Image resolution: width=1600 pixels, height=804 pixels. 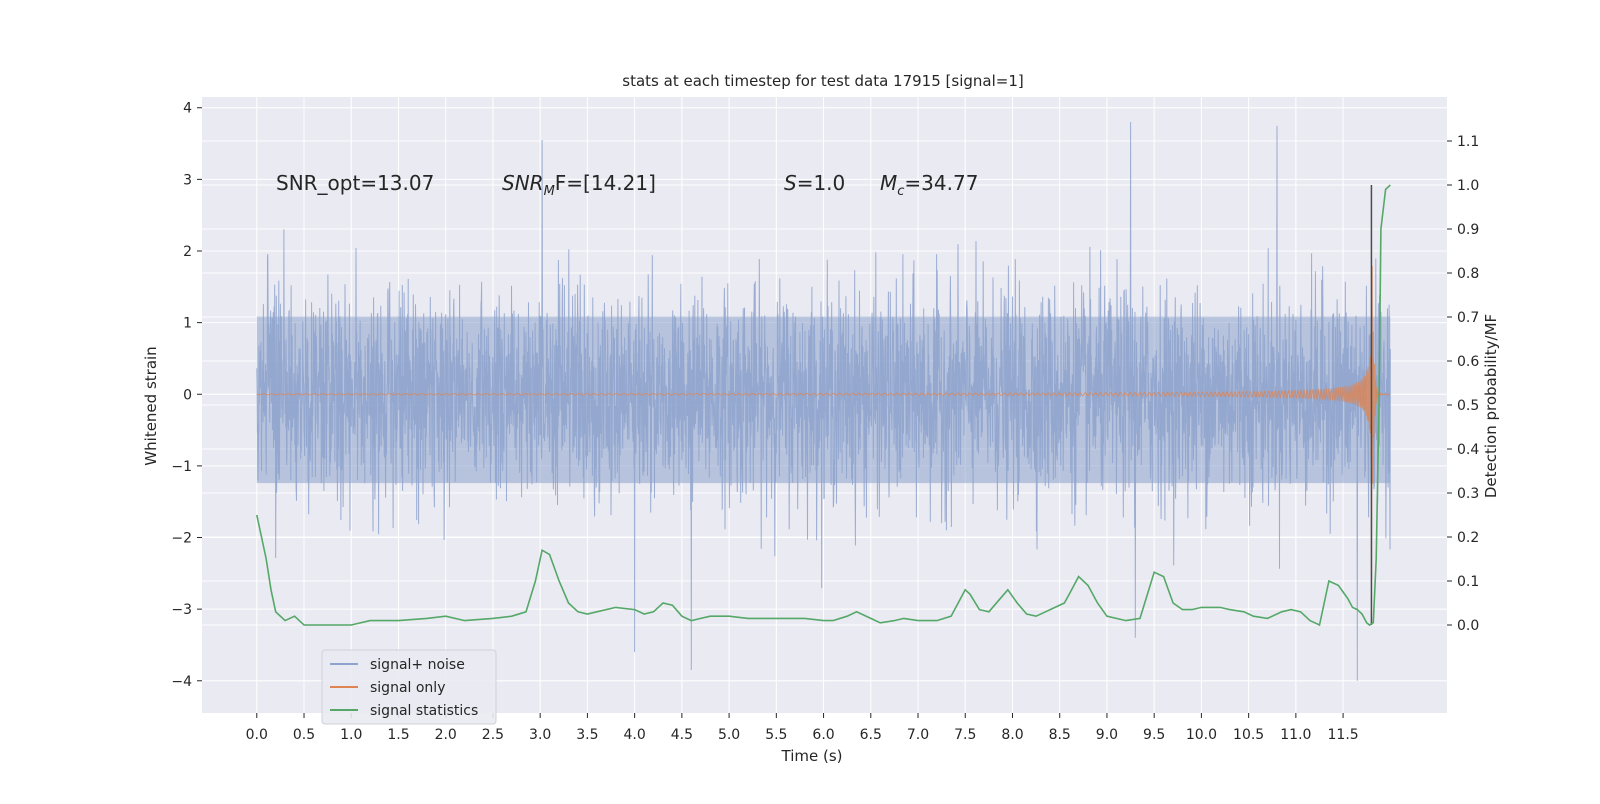 I want to click on x-tick-label: 0.0, so click(x=257, y=735).